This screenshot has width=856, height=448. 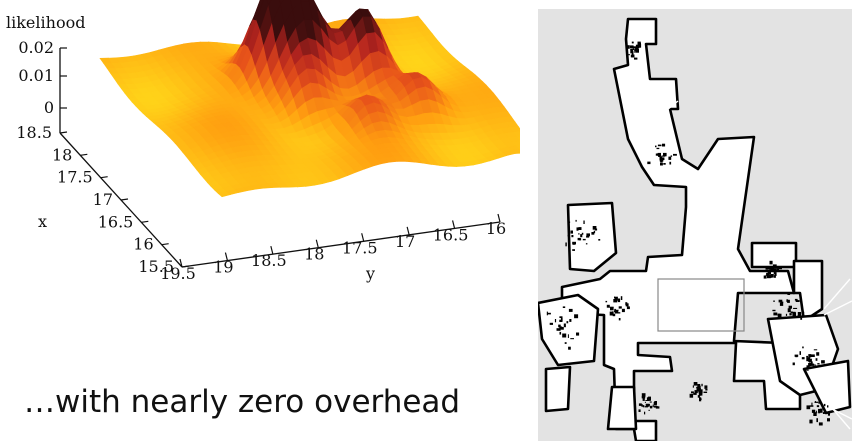 What do you see at coordinates (223, 267) in the screenshot?
I see `y-tick-label: 19` at bounding box center [223, 267].